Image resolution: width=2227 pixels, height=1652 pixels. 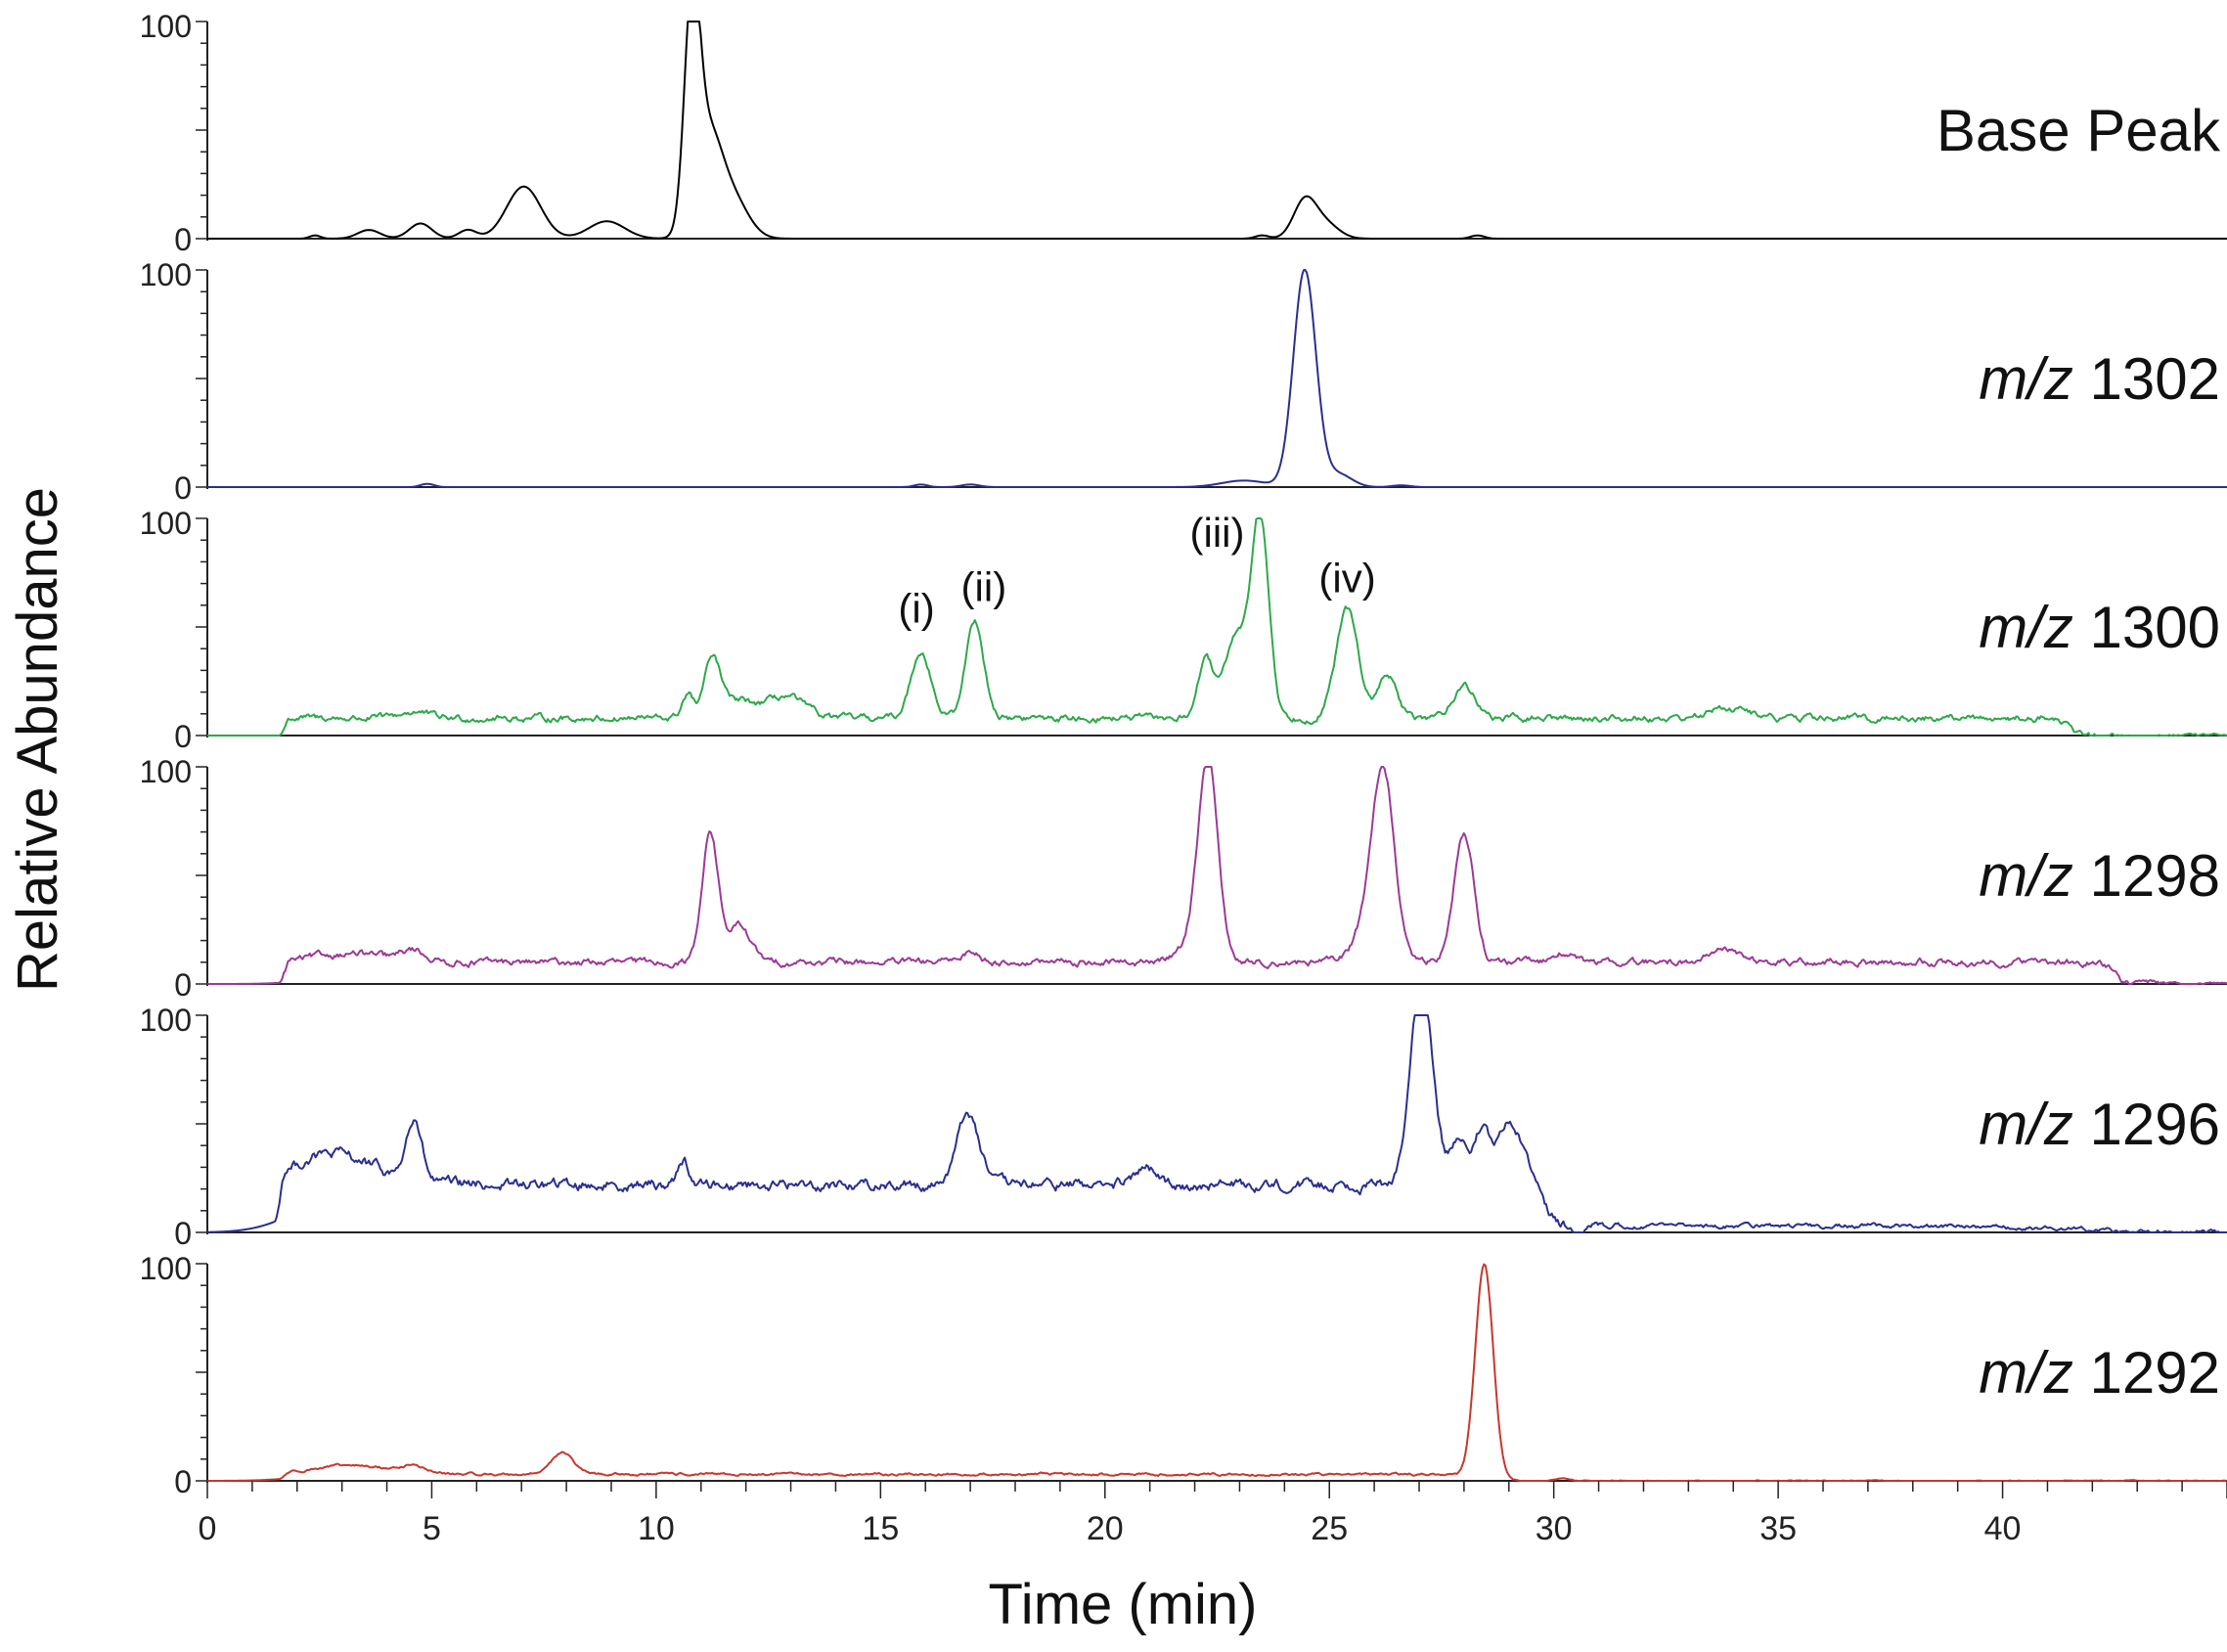 I want to click on panel-3: 100 0 m/z 1300 (i) (ii) (iii) (iv), so click(x=1183, y=630).